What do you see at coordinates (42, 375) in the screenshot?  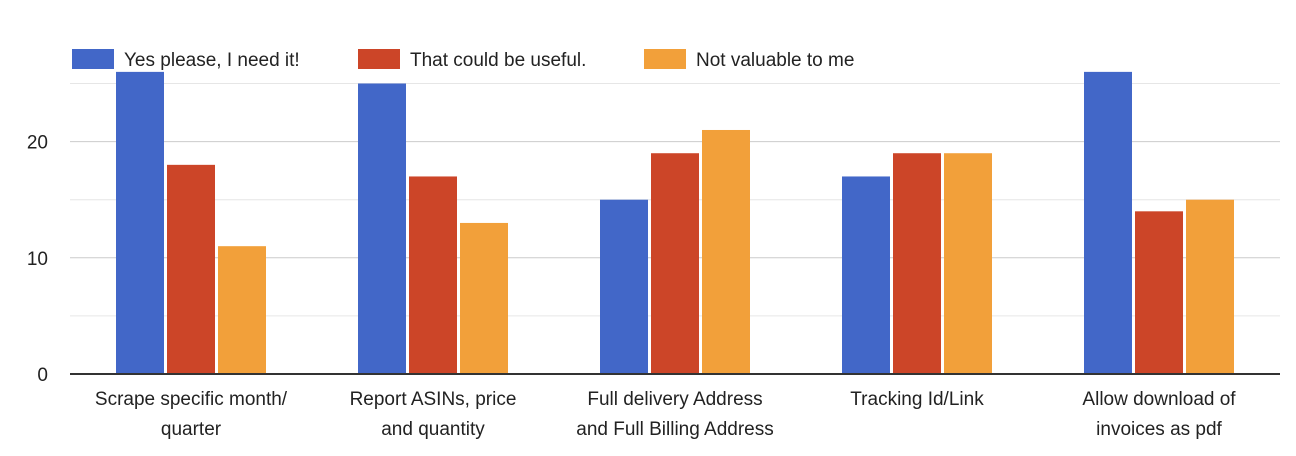 I see `y-tick-label: 0` at bounding box center [42, 375].